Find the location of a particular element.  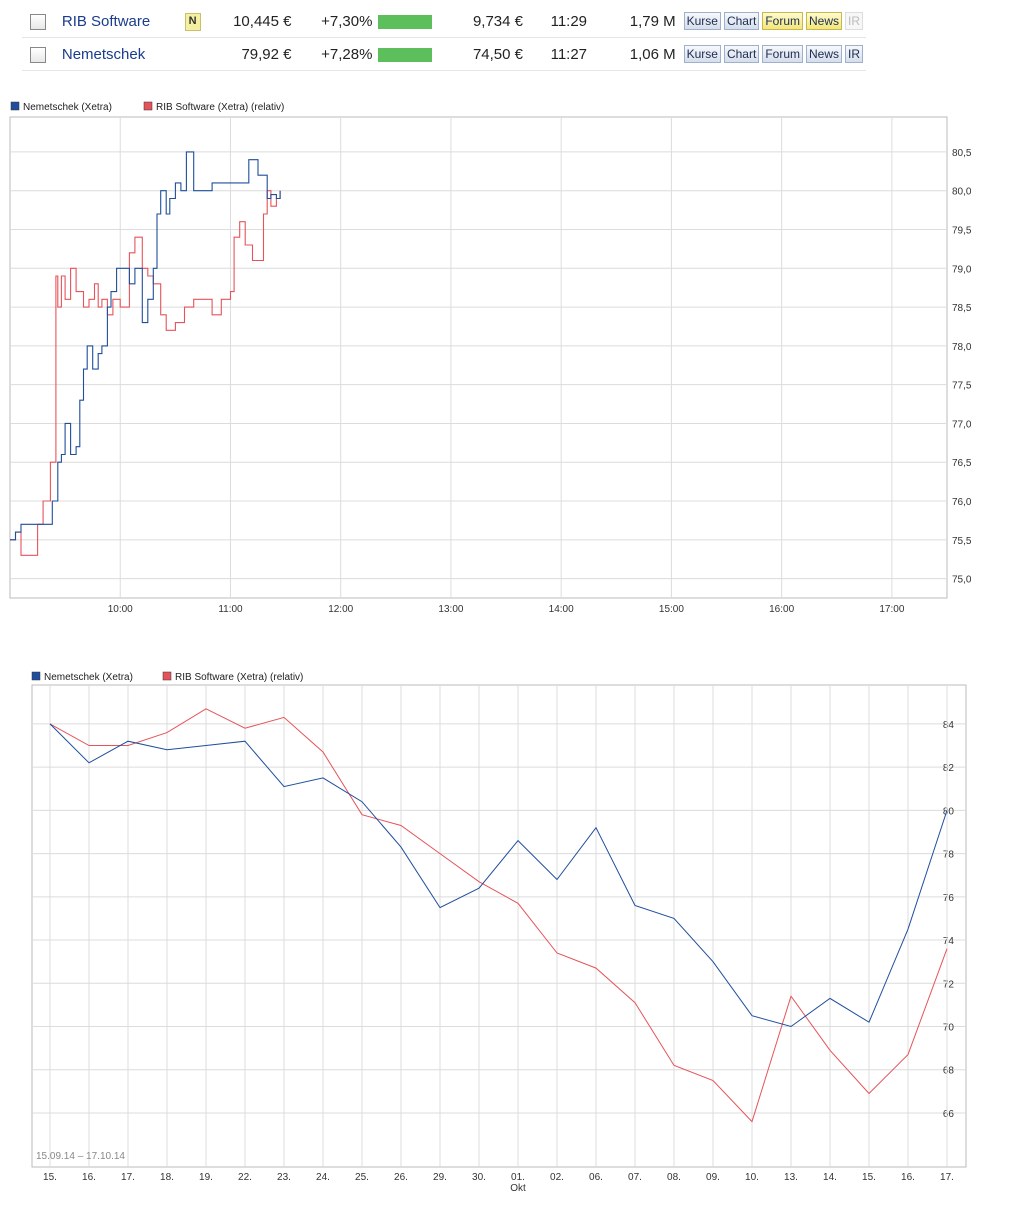

price: 79,92 € is located at coordinates (254, 54).